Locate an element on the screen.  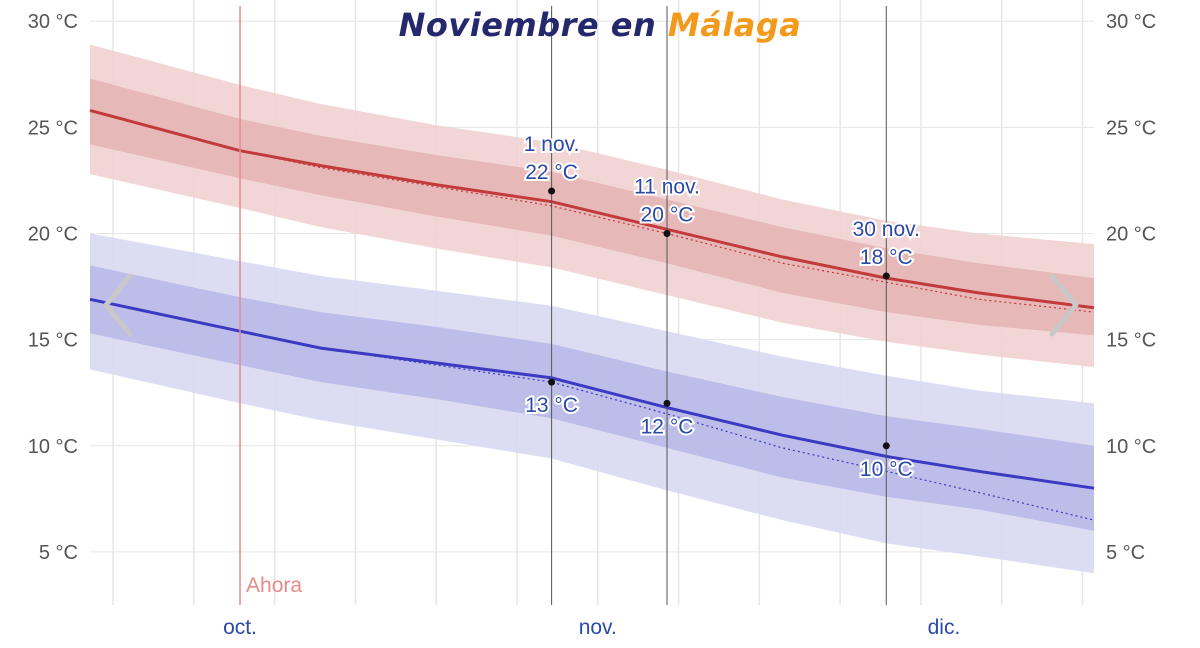
annotation-value: 18 °C is located at coordinates (886, 257).